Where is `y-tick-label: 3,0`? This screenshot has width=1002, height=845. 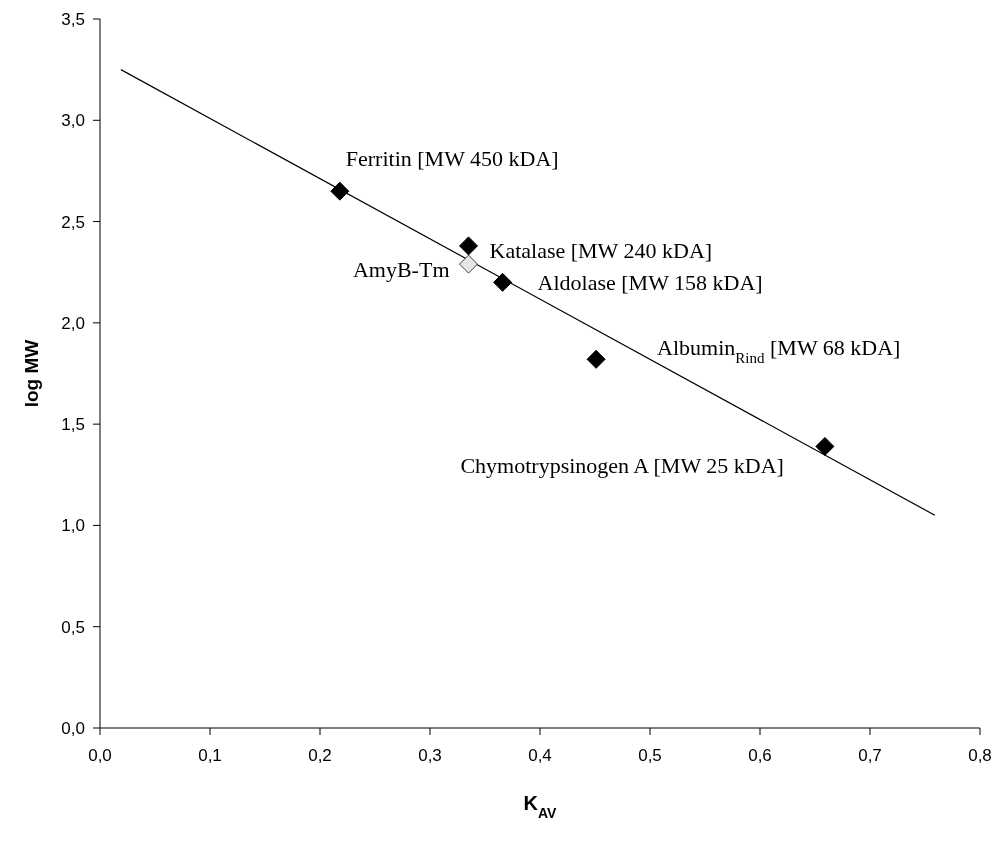 y-tick-label: 3,0 is located at coordinates (73, 121).